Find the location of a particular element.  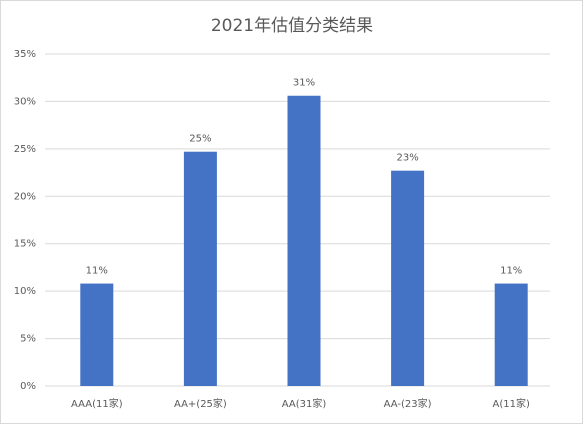

y-tick-label: 10% is located at coordinates (25, 291).